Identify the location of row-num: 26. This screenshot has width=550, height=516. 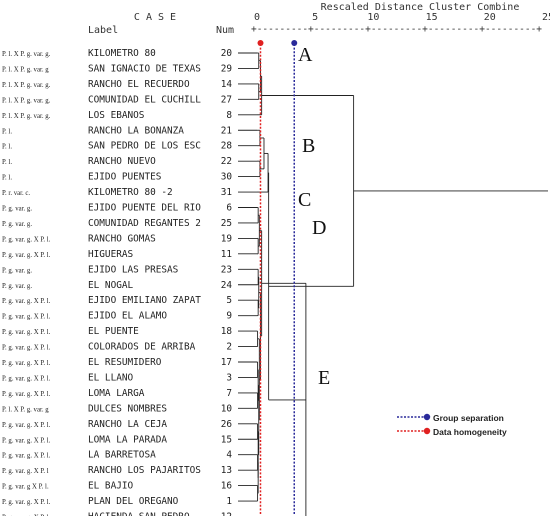
(227, 424).